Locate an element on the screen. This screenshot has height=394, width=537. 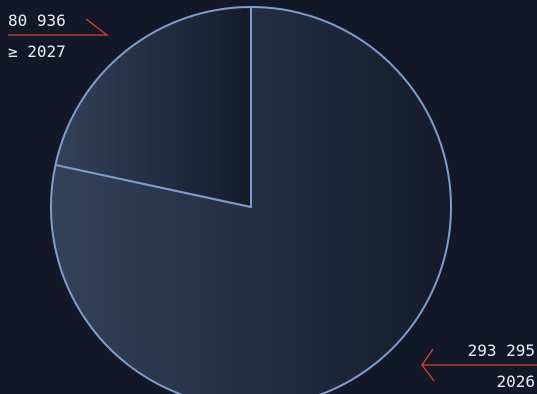
data-label-value-2026: 293 295 is located at coordinates (501, 350).